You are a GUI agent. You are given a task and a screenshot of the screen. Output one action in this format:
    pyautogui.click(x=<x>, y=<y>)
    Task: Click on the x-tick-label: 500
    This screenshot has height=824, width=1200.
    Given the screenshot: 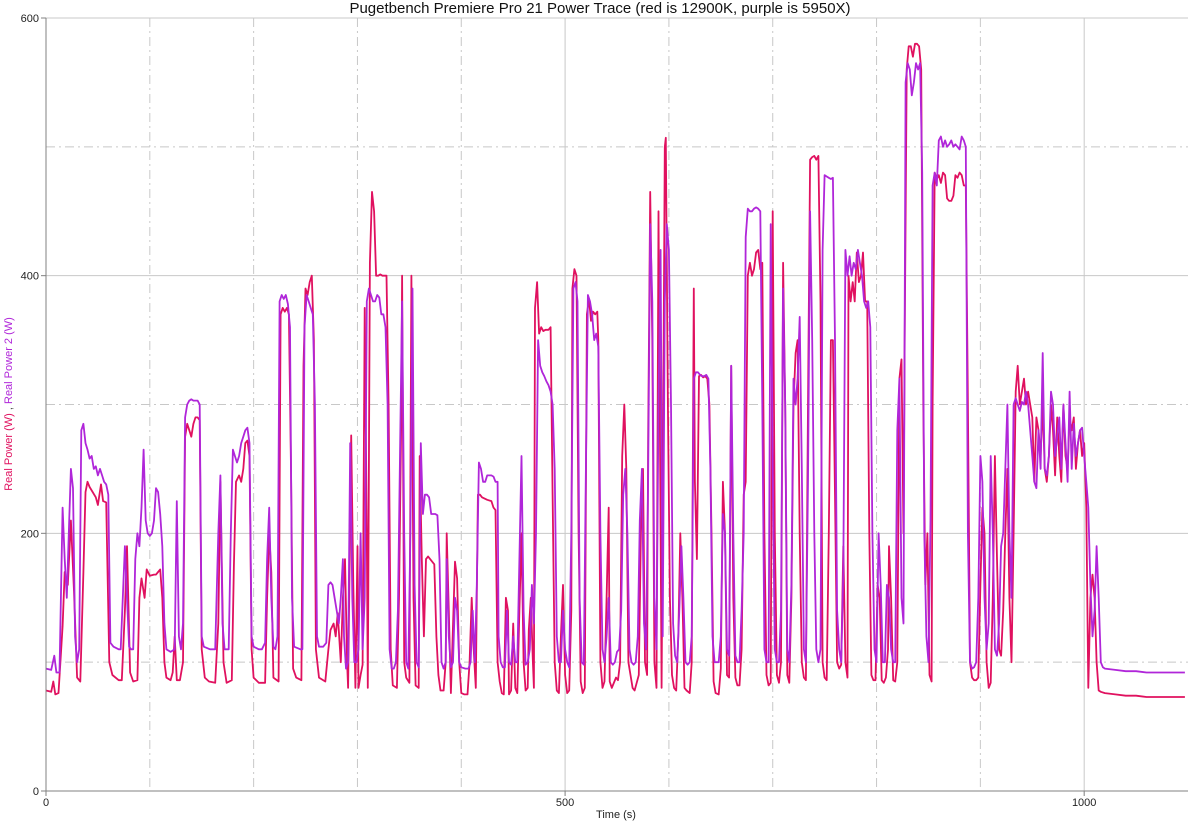 What is the action you would take?
    pyautogui.click(x=565, y=803)
    